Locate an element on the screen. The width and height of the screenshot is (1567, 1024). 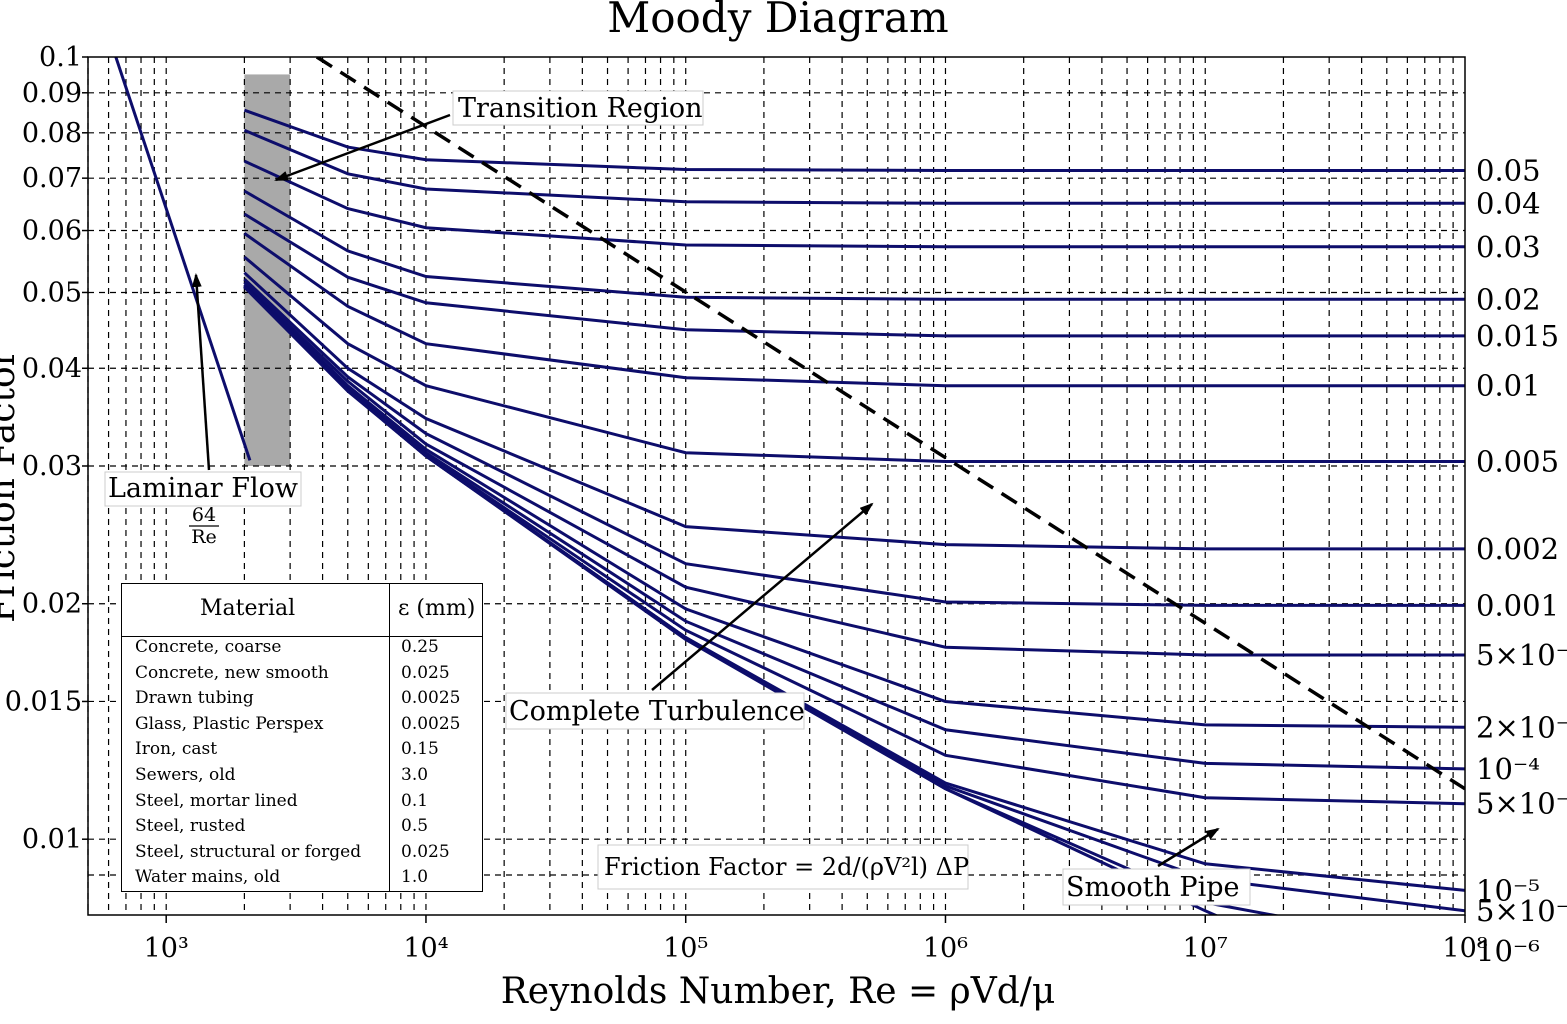
material-name: Steel, rusted is located at coordinates (190, 826).